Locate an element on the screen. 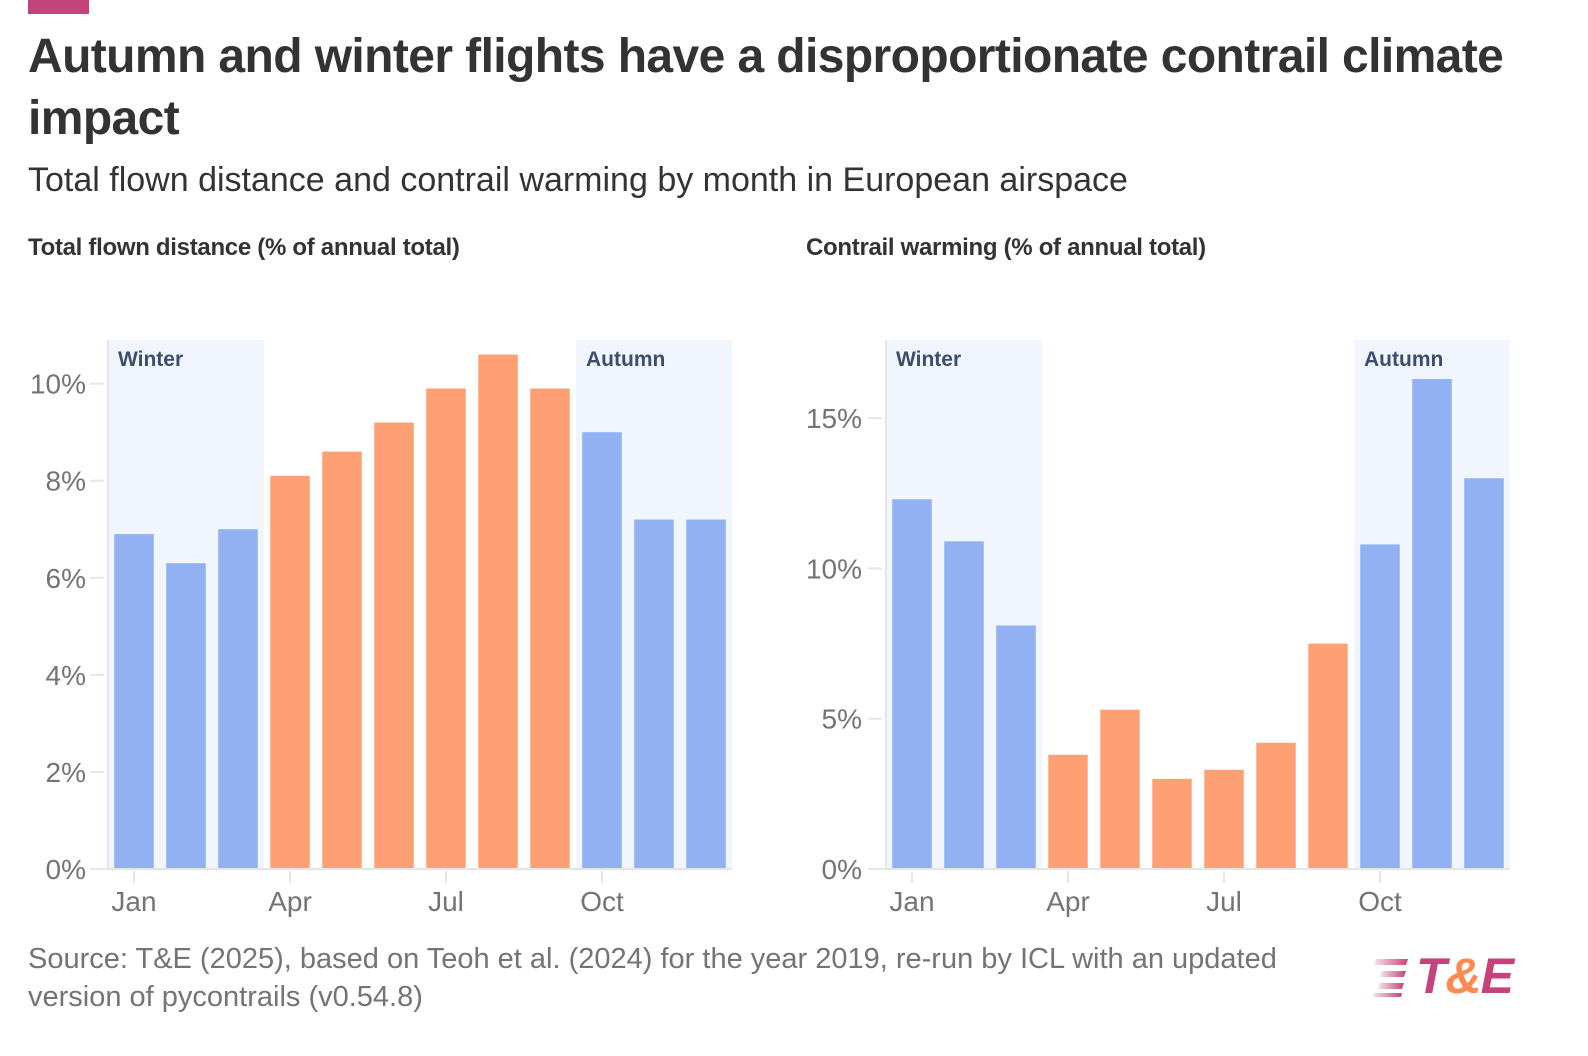 This screenshot has height=1056, width=1588. panel-title-contrail-warming: Contrail warming (% of annual total) is located at coordinates (1006, 247).